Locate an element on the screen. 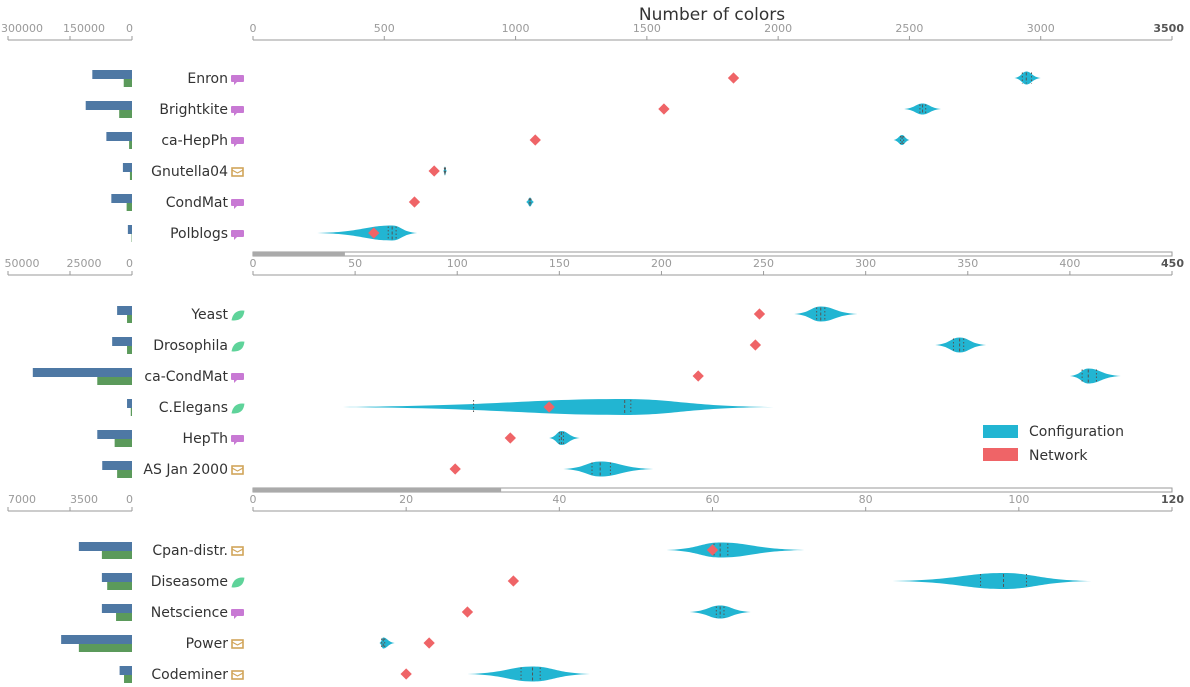  legend-label-network: Network is located at coordinates (1058, 456).